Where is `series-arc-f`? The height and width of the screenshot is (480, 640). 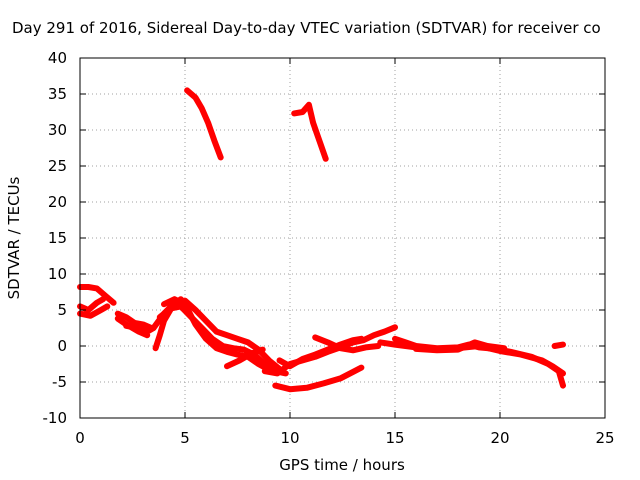
series-arc-f is located at coordinates (140, 328).